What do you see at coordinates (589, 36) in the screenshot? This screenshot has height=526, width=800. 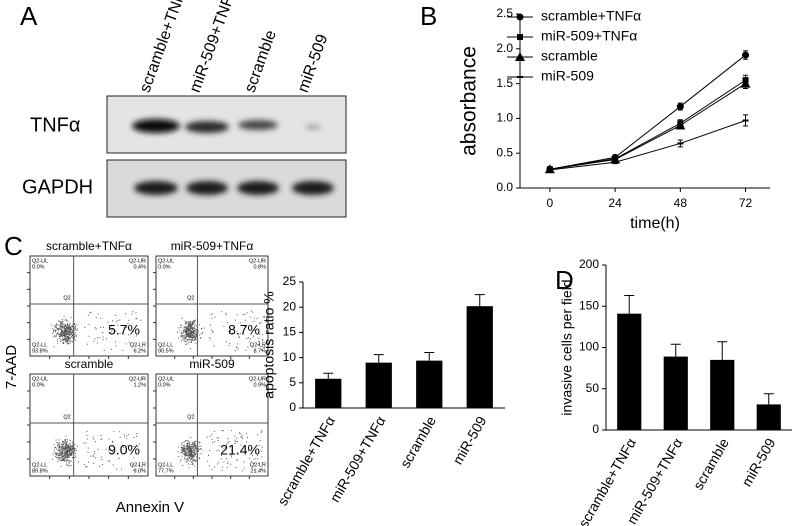 I see `legend-label: miR-509+TNFα` at bounding box center [589, 36].